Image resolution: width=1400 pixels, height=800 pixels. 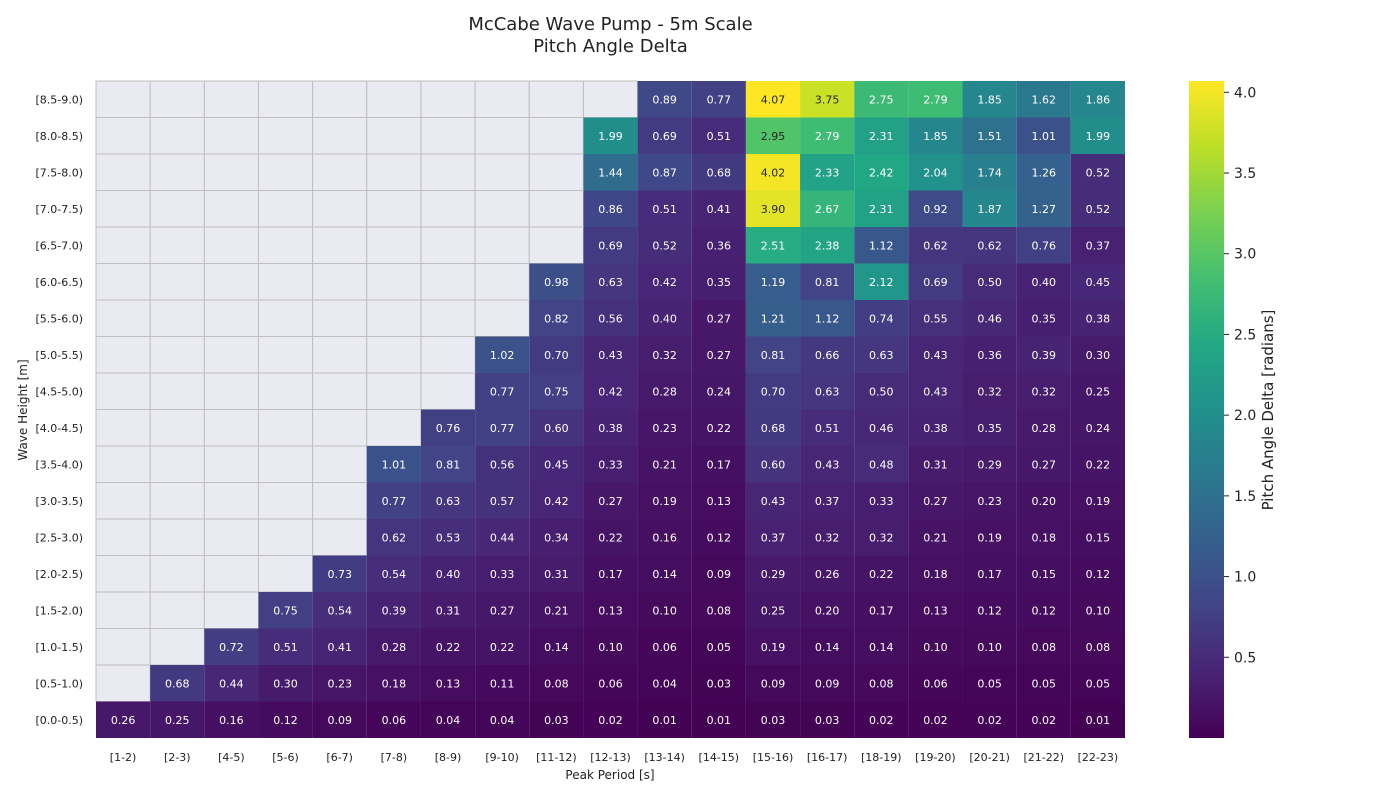 I want to click on cell-value-label: 0.35, so click(x=1044, y=318).